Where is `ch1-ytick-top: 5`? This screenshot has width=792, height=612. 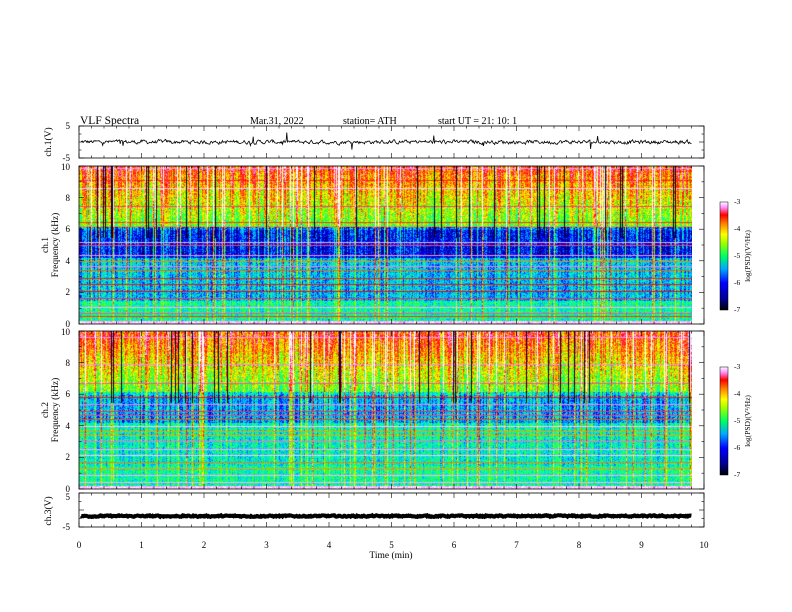 ch1-ytick-top: 5 is located at coordinates (68, 126).